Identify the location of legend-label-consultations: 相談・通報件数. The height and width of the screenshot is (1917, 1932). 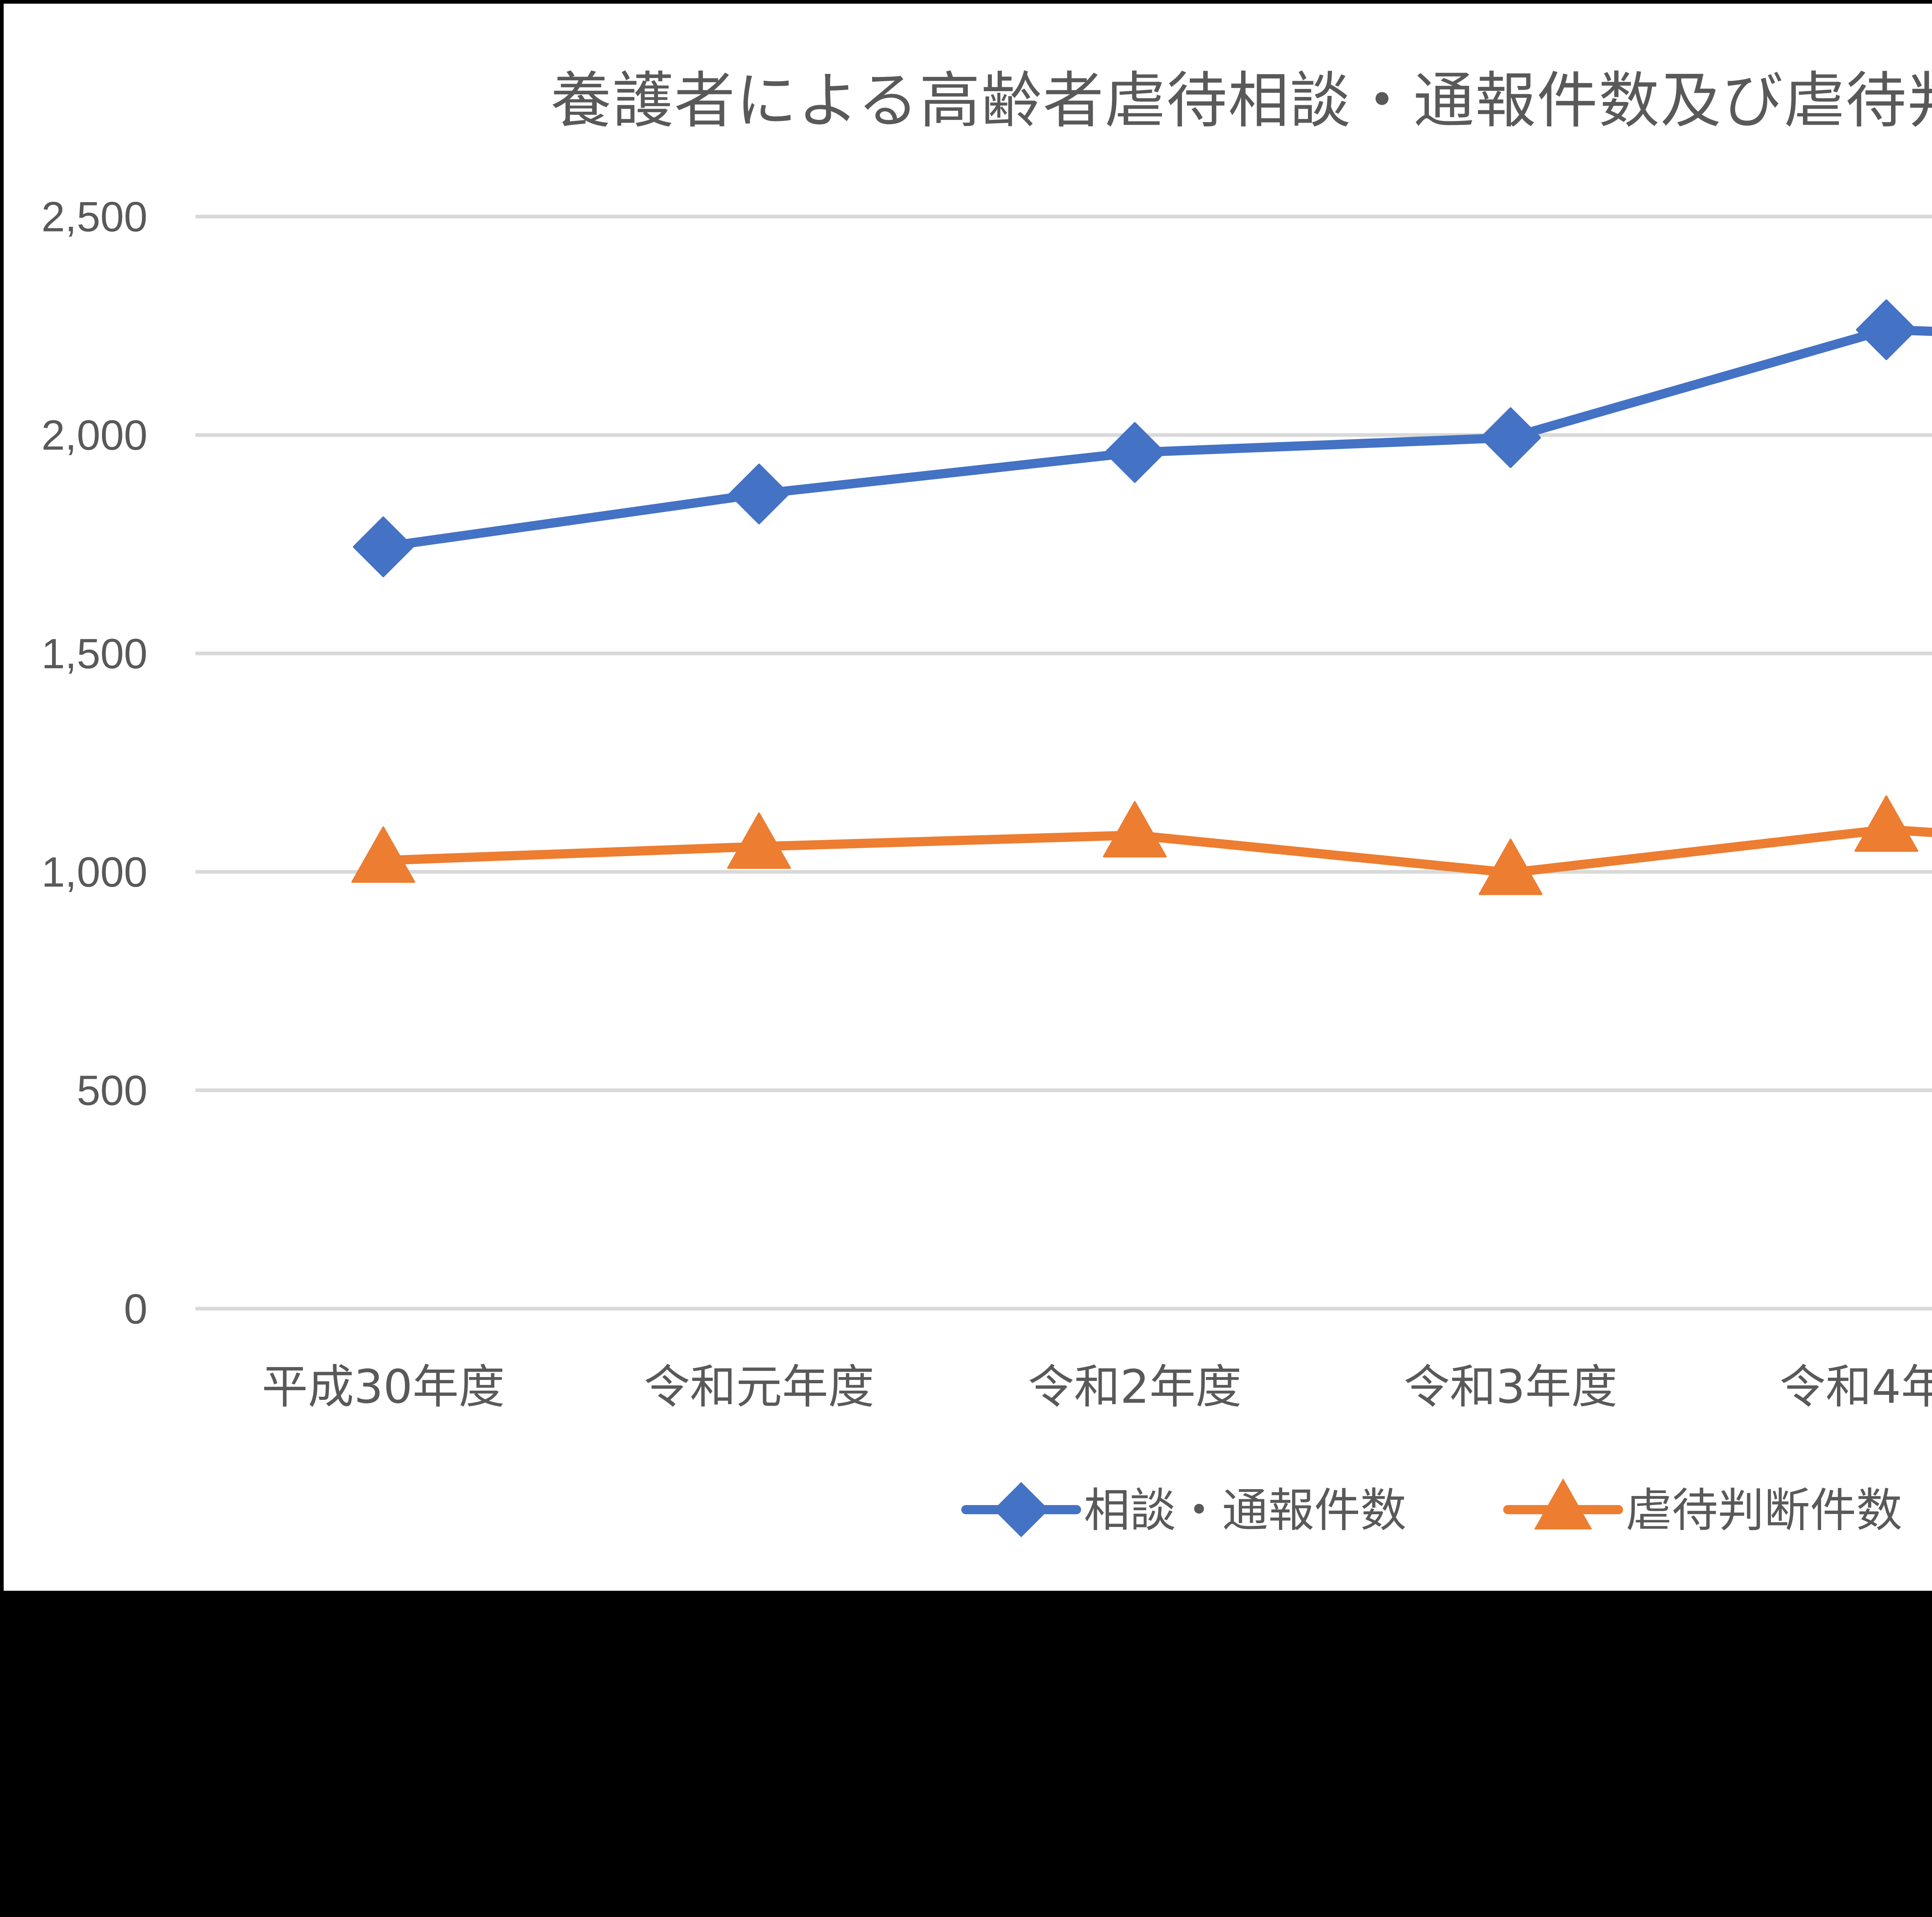
(1245, 1510).